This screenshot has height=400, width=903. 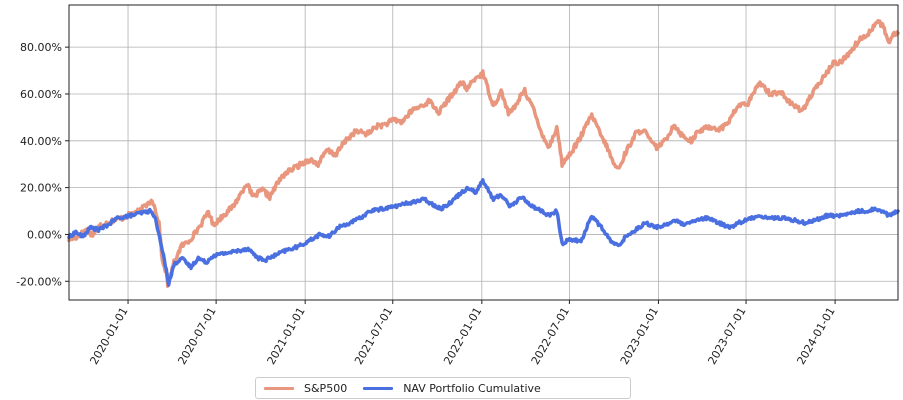 I want to click on x-tick-label: 2021-01-01, so click(x=286, y=336).